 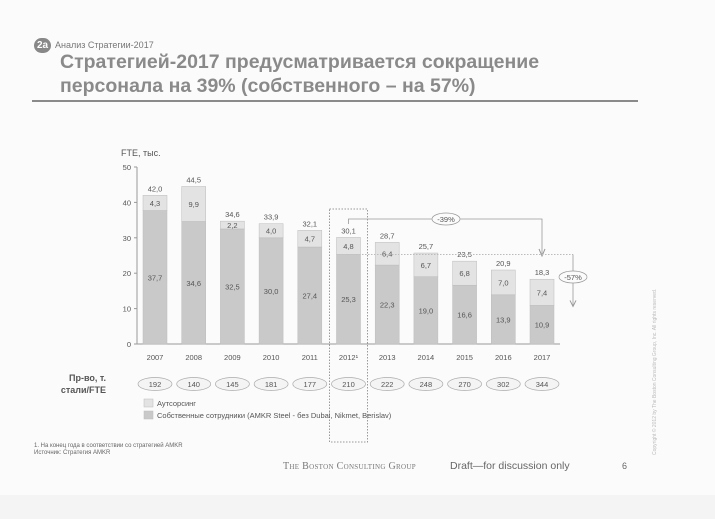 I want to click on company-logo-text: The Boston Consulting Group, so click(x=349, y=466).